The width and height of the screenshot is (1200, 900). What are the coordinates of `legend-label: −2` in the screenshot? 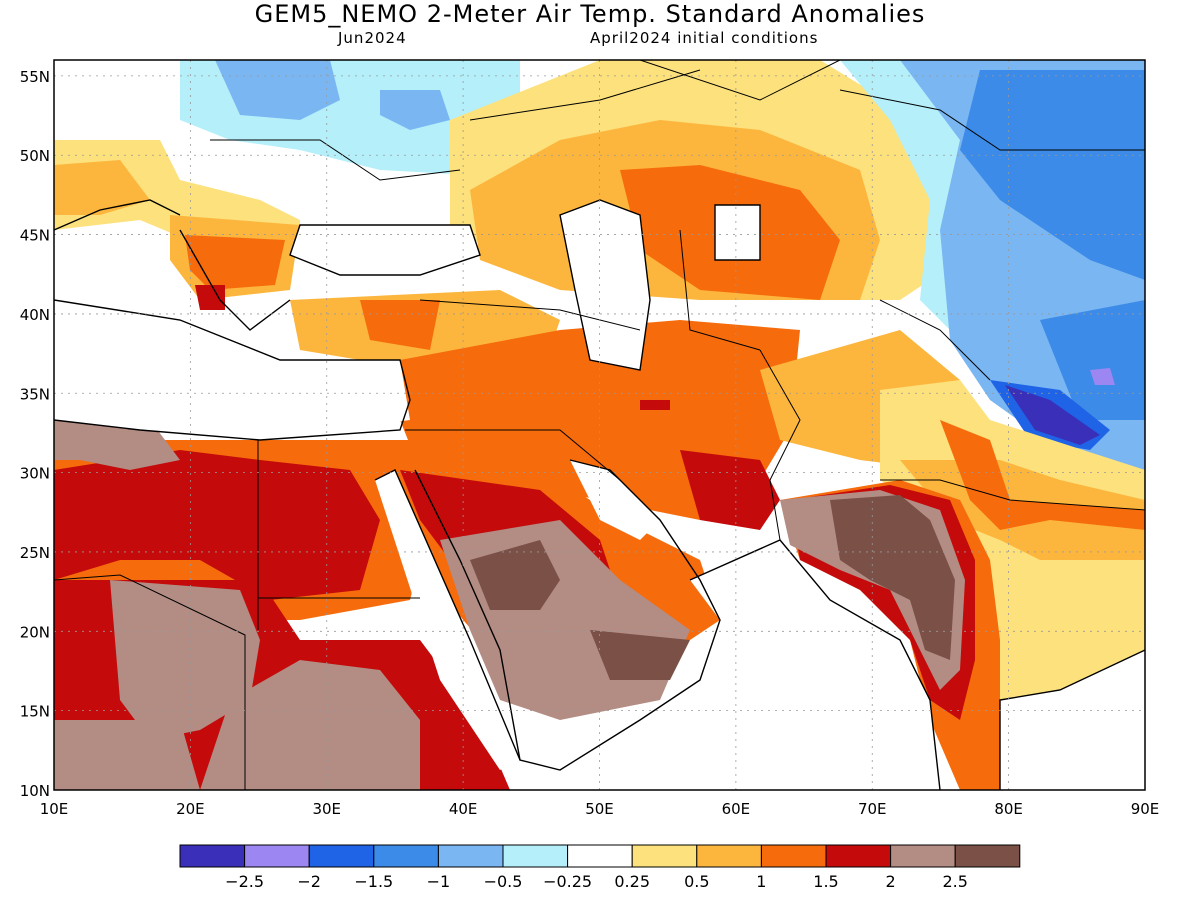 It's located at (309, 881).